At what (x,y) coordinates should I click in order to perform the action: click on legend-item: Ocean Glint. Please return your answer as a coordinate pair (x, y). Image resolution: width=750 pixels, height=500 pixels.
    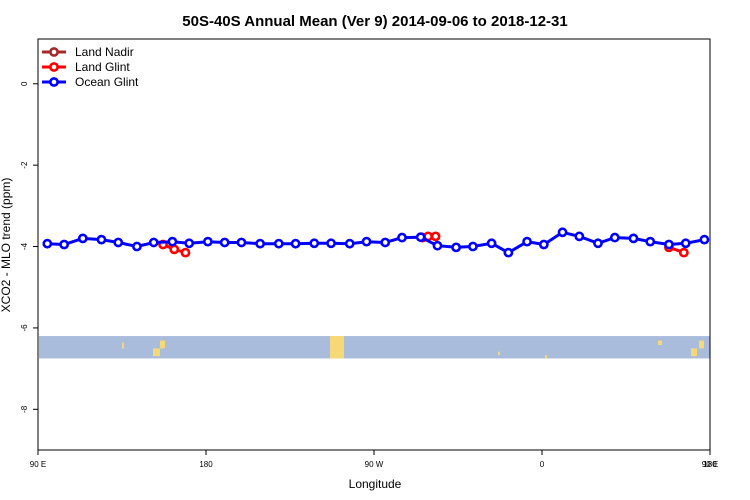
    Looking at the image, I should click on (90, 82).